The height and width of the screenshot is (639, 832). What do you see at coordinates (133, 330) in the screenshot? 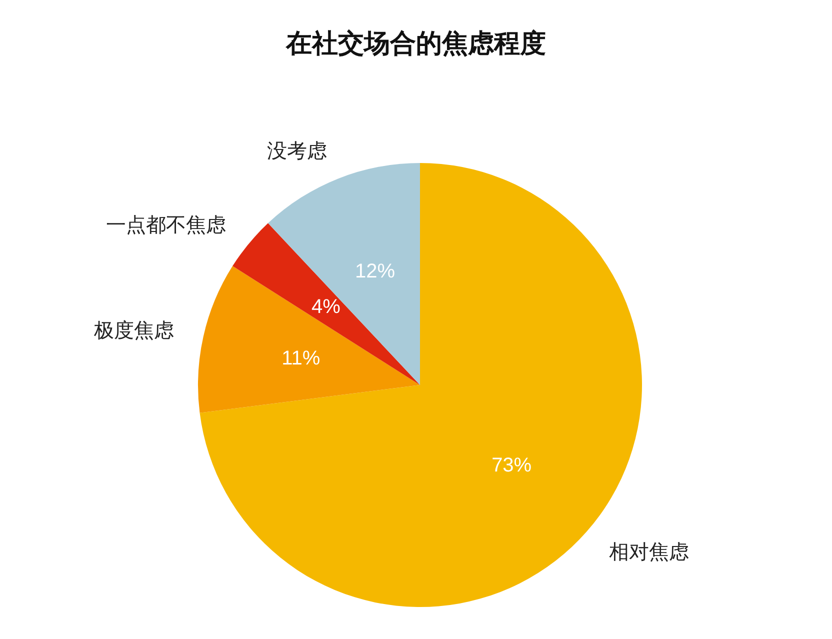
I see `slice-label: 极度焦虑` at bounding box center [133, 330].